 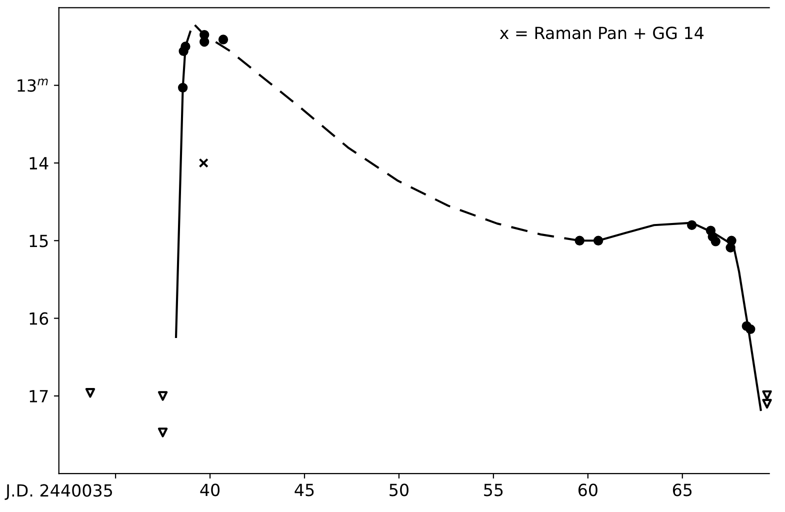 What do you see at coordinates (399, 490) in the screenshot?
I see `x-tick-label: 50` at bounding box center [399, 490].